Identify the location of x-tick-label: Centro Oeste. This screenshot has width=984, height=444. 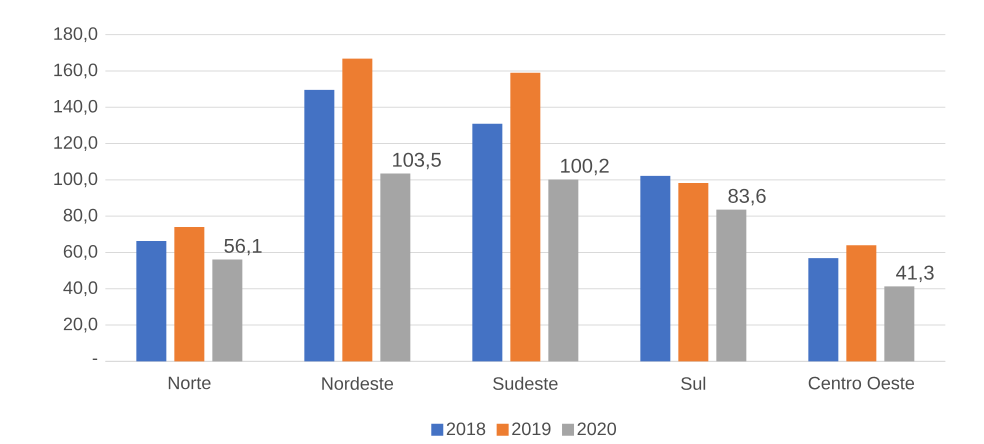
(861, 383).